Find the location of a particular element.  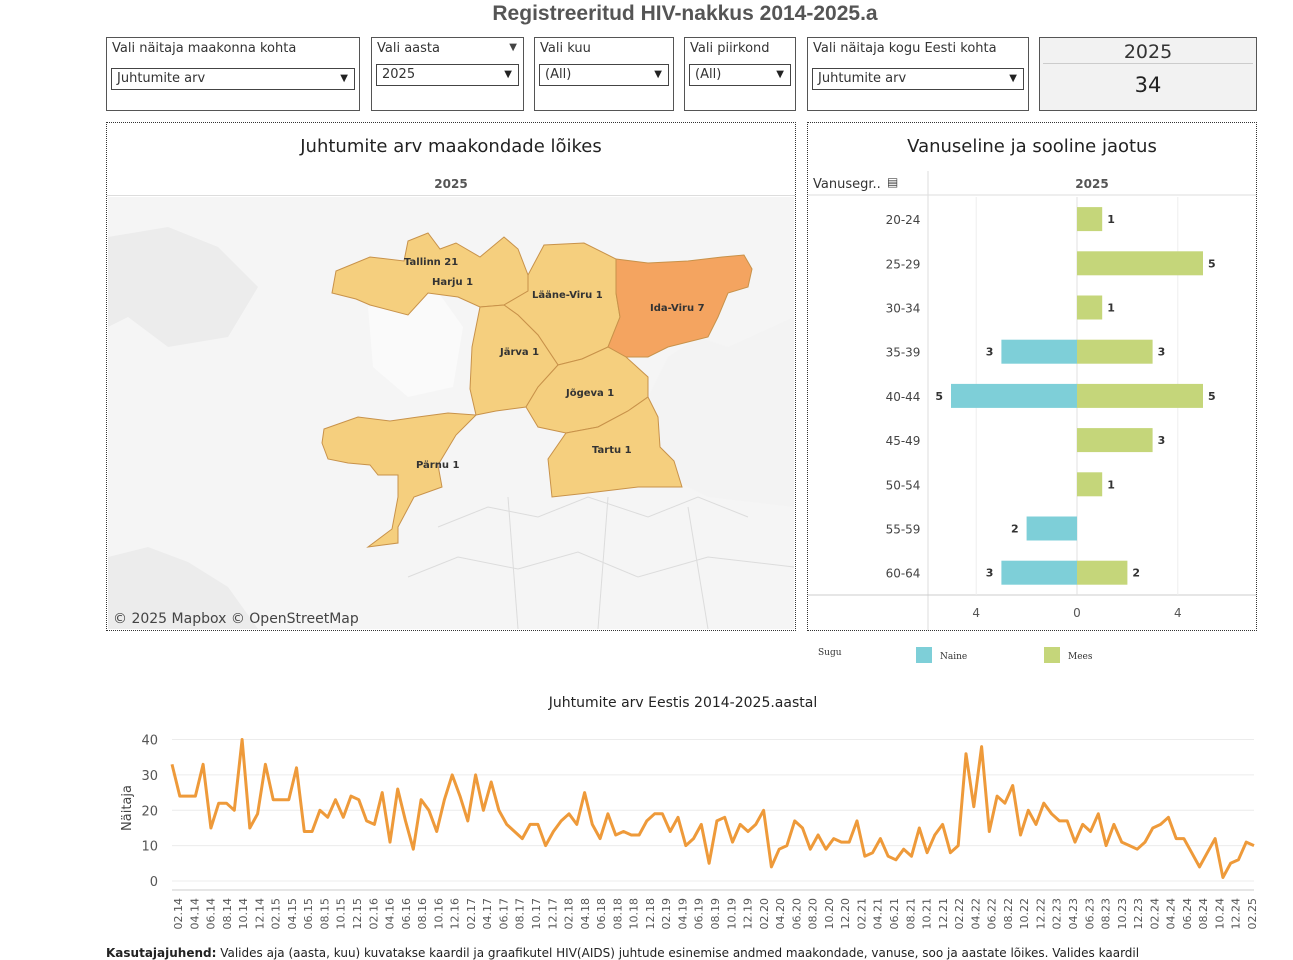

x-tick-label: 10.22 is located at coordinates (1024, 914).